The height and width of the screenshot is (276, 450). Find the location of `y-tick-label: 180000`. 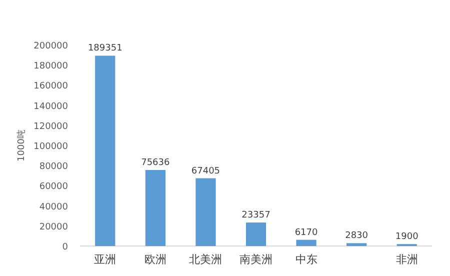

y-tick-label: 180000 is located at coordinates (51, 67).